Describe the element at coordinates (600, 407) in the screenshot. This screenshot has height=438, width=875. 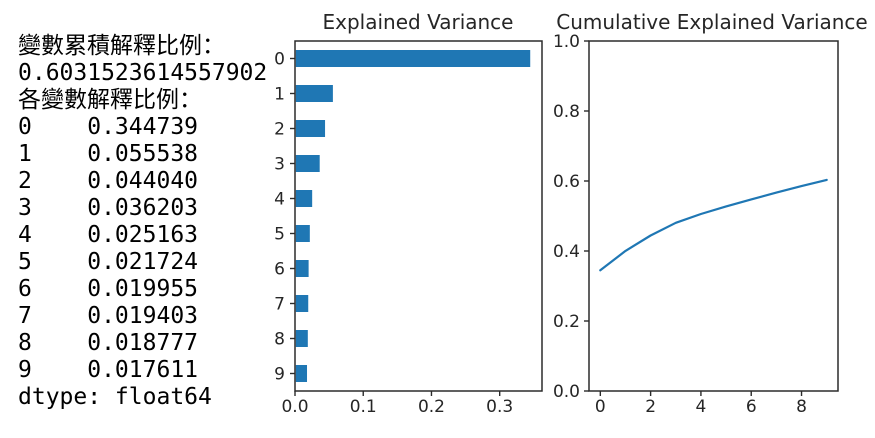
I see `x-tick-label: 0` at that location.